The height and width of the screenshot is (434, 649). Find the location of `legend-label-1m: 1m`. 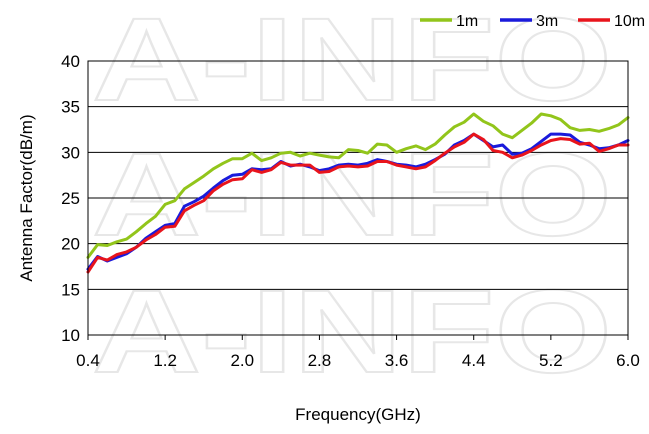

legend-label-1m: 1m is located at coordinates (467, 21).